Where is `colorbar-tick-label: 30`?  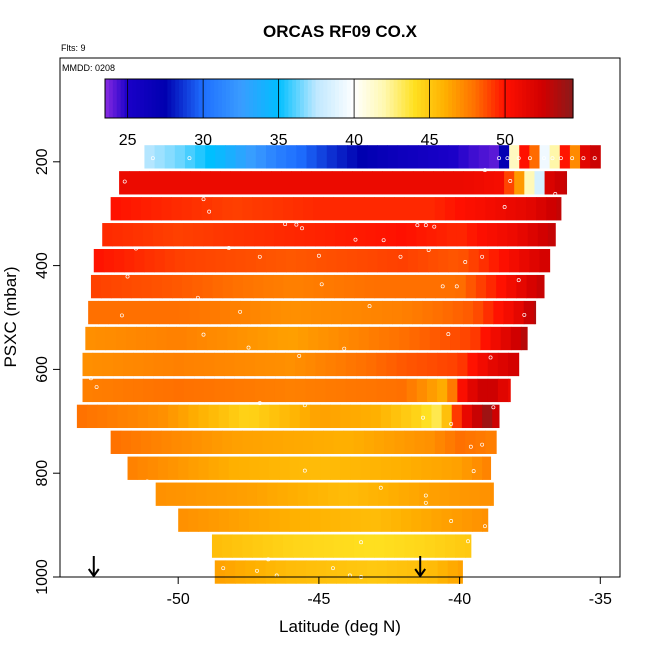
colorbar-tick-label: 30 is located at coordinates (203, 140).